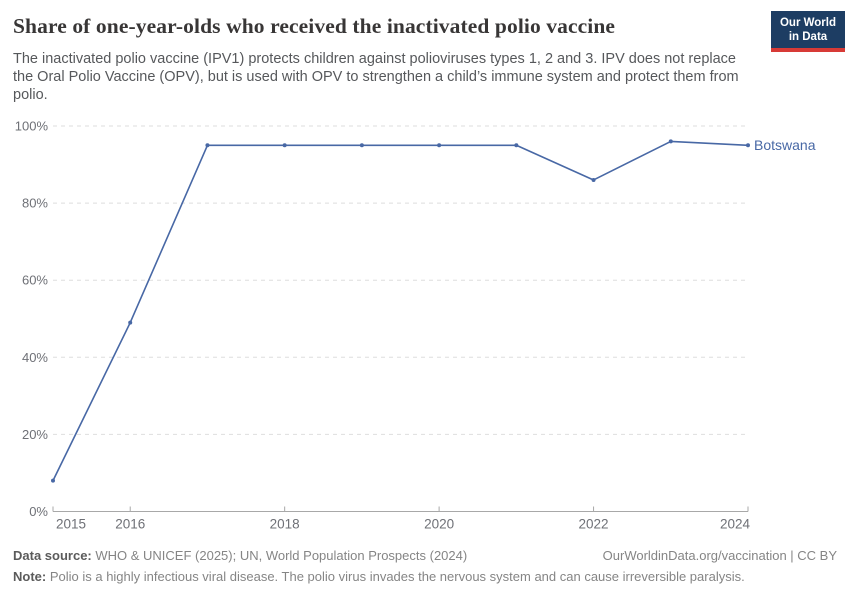  Describe the element at coordinates (35, 203) in the screenshot. I see `y-tick-label-80: 80%` at that location.